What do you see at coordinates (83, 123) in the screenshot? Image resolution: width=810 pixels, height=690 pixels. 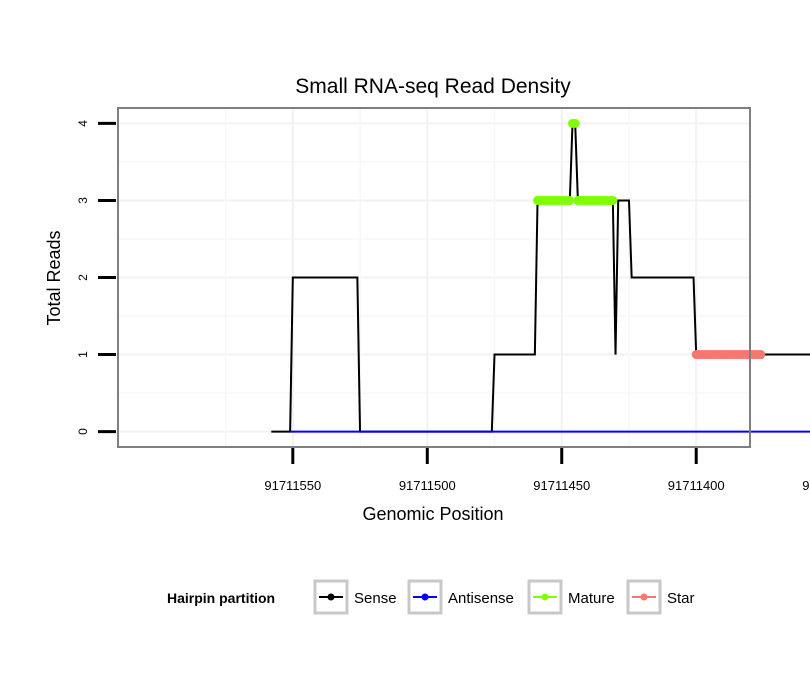 I see `y-tick-label: 4` at bounding box center [83, 123].